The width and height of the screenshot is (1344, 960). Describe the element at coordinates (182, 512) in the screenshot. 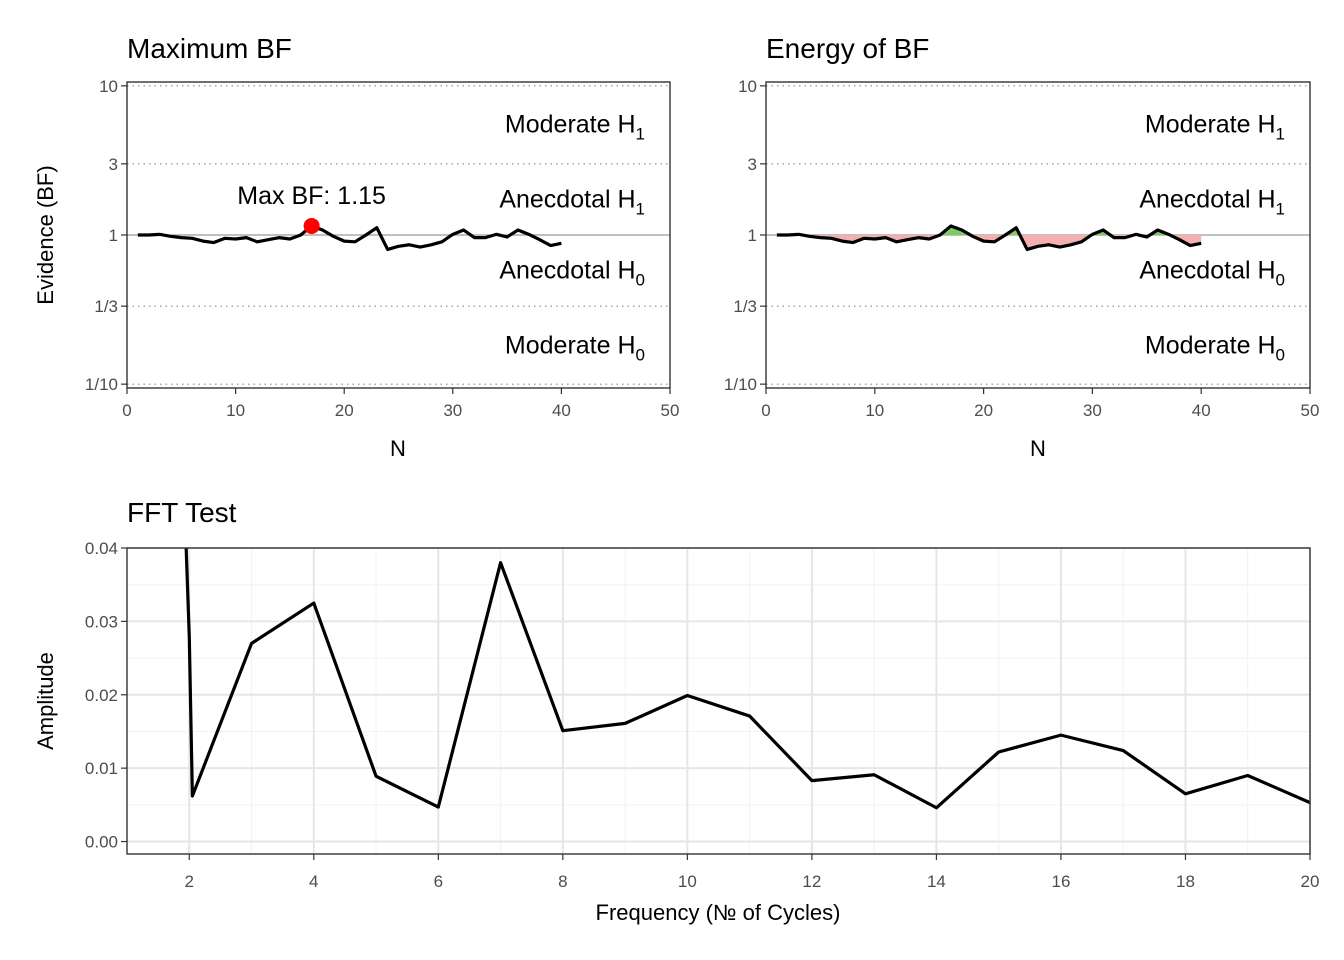

I see `panel-title: FFT Test` at that location.